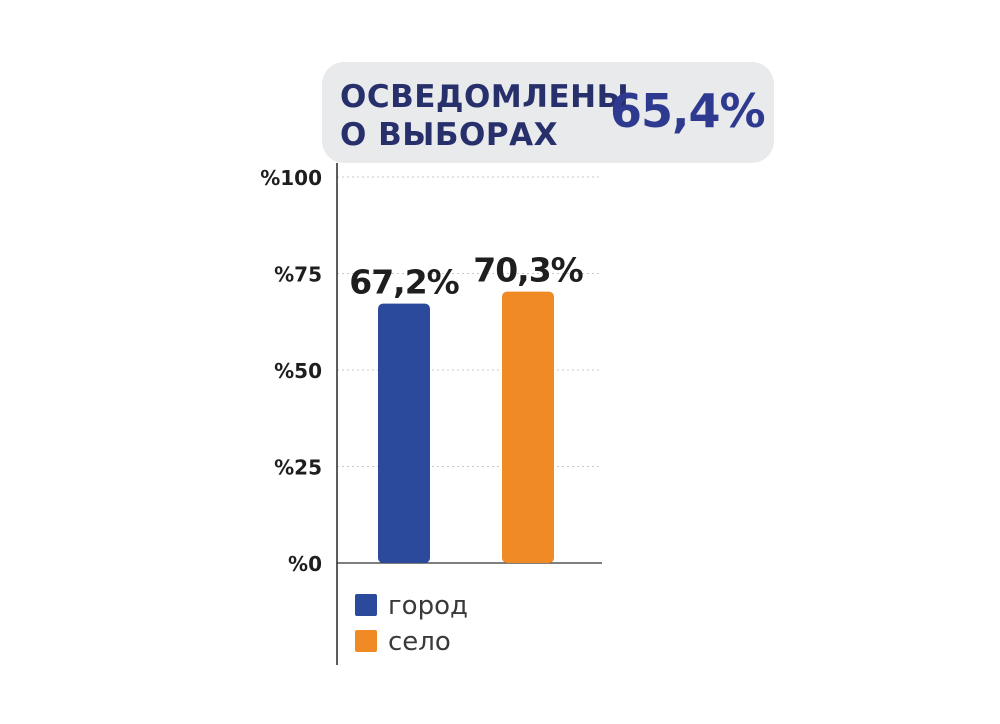  I want to click on bar-город, so click(404, 433).